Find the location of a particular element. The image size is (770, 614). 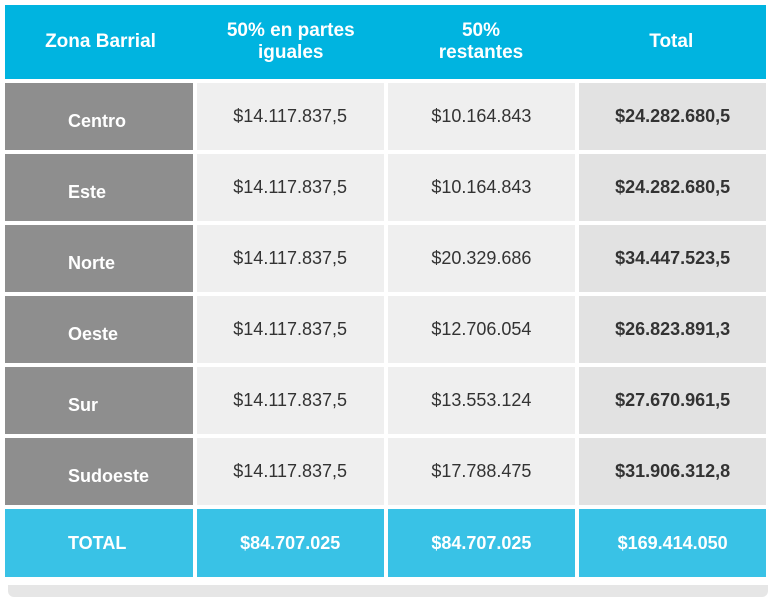

totals-equal-share: $84.707.025 is located at coordinates (290, 543).